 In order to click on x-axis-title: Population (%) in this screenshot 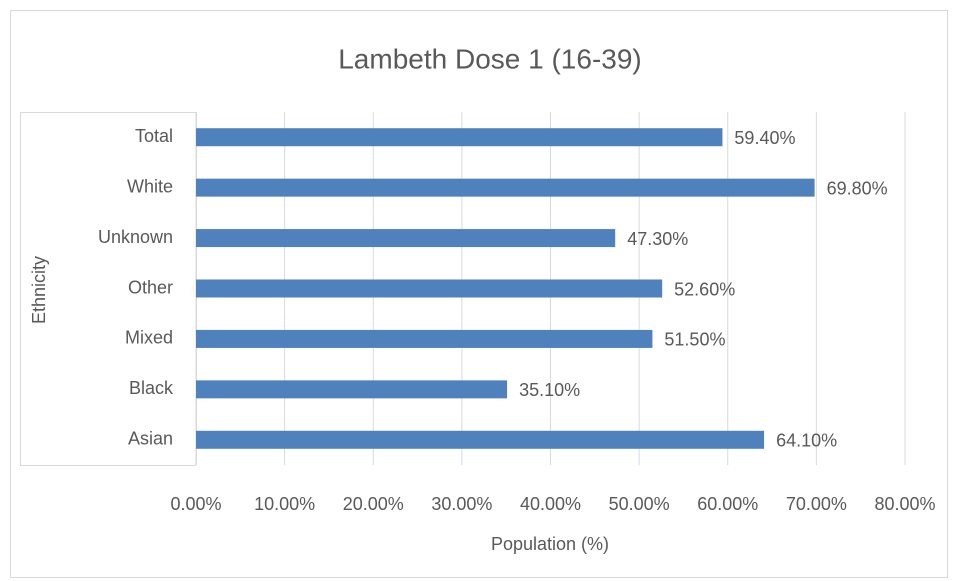, I will do `click(550, 544)`.